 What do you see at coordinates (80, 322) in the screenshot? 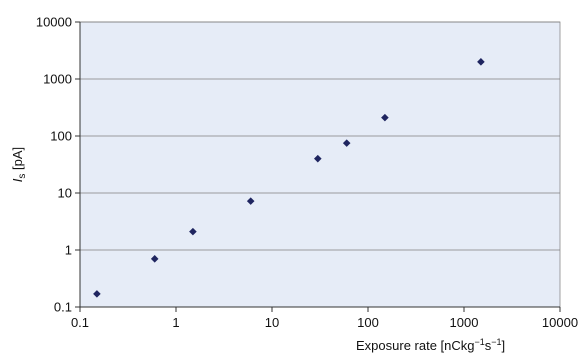
I see `x-tick-label: 0.1` at bounding box center [80, 322].